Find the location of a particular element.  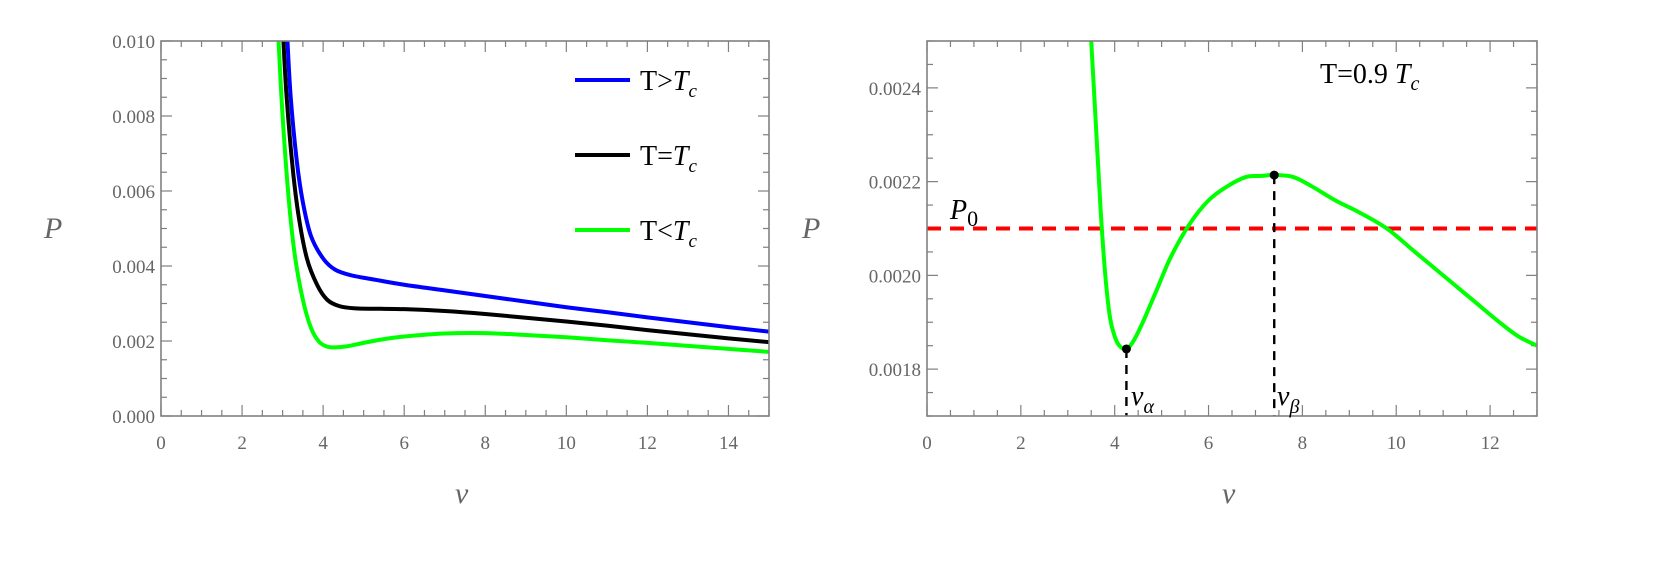

legend-label: T=Tc is located at coordinates (668, 159).